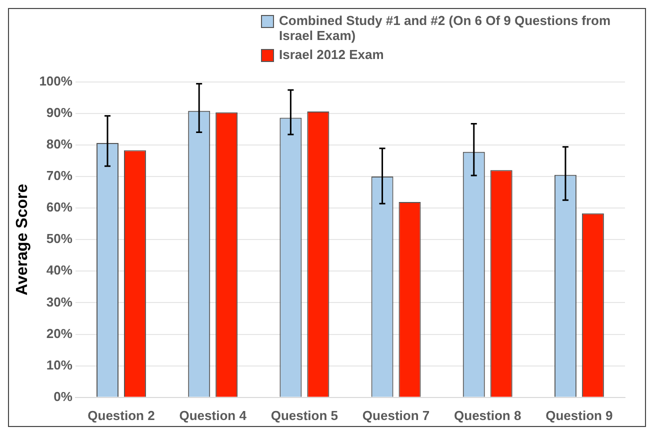 Image resolution: width=654 pixels, height=435 pixels. Describe the element at coordinates (59, 302) in the screenshot. I see `y-tick-label: 30%` at that location.